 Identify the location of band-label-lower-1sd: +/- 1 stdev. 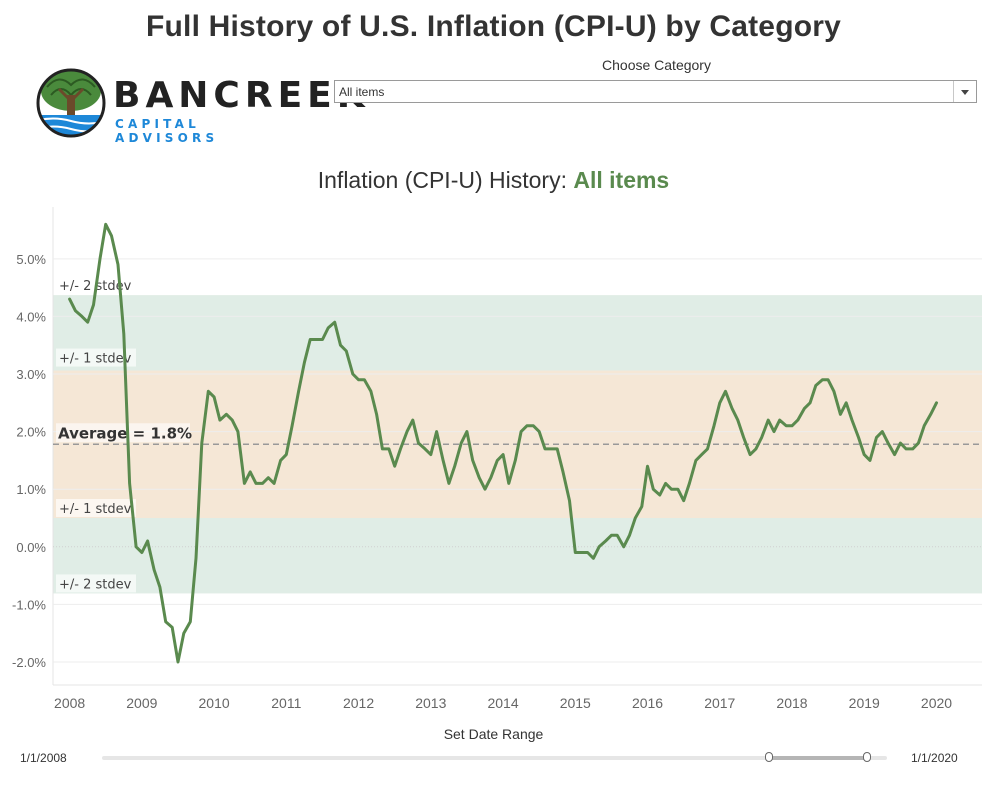
(95, 509).